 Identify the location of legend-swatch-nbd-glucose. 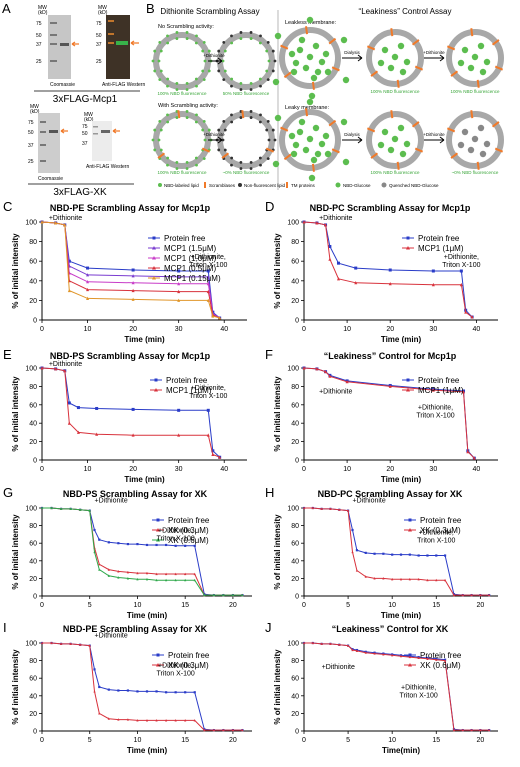
(338, 185).